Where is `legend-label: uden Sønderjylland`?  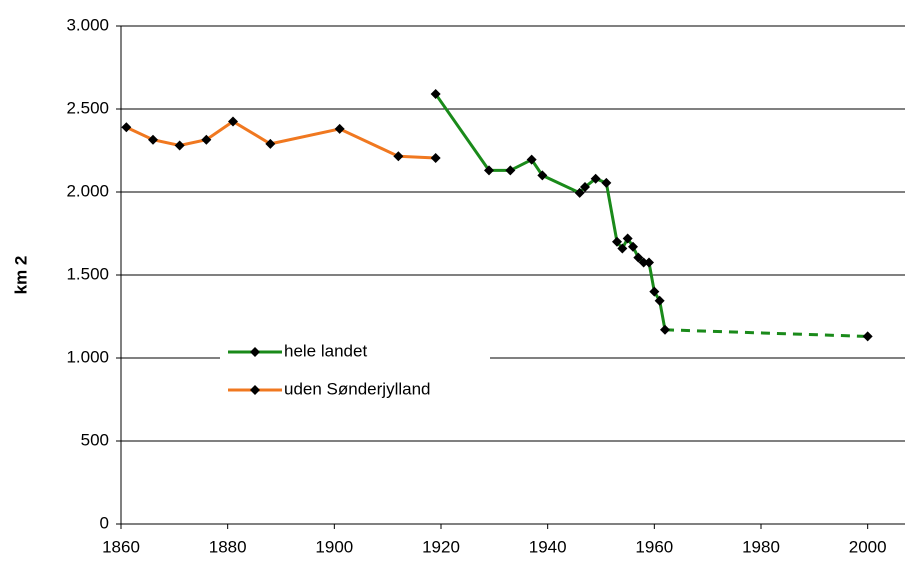 legend-label: uden Sønderjylland is located at coordinates (357, 388).